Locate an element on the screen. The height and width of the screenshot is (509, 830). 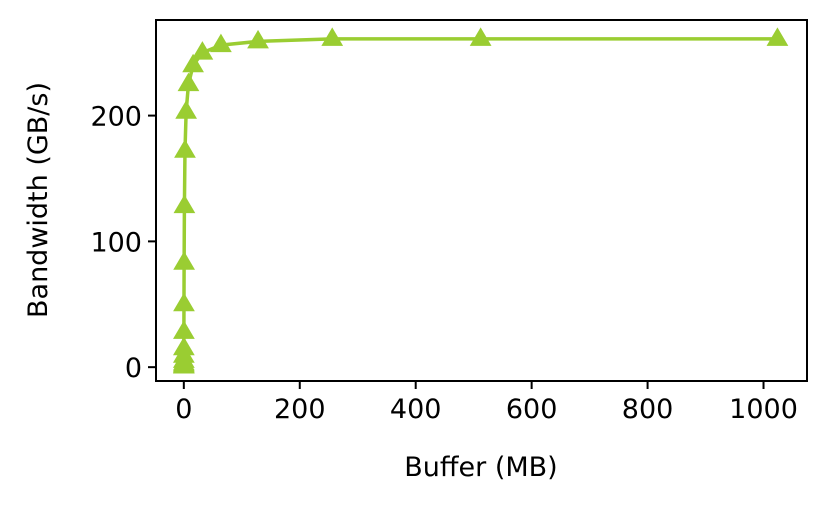
y-axis-label: Bandwidth (GB/s) is located at coordinates (38, 200).